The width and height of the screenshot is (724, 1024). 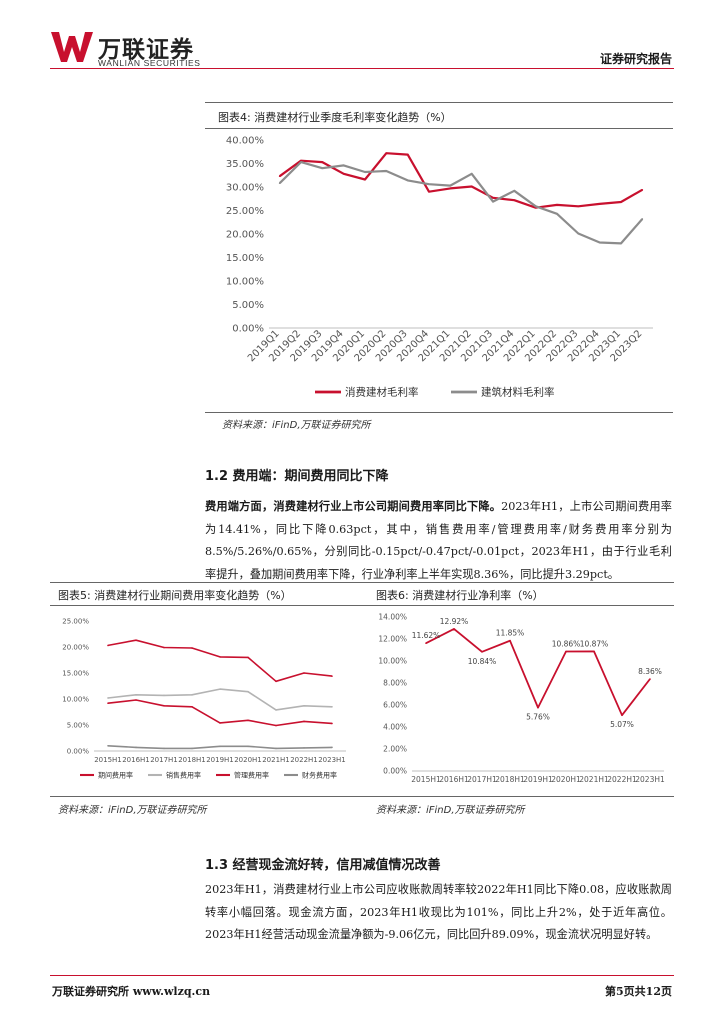 I want to click on legend-label: 财务费用率, so click(x=319, y=774).